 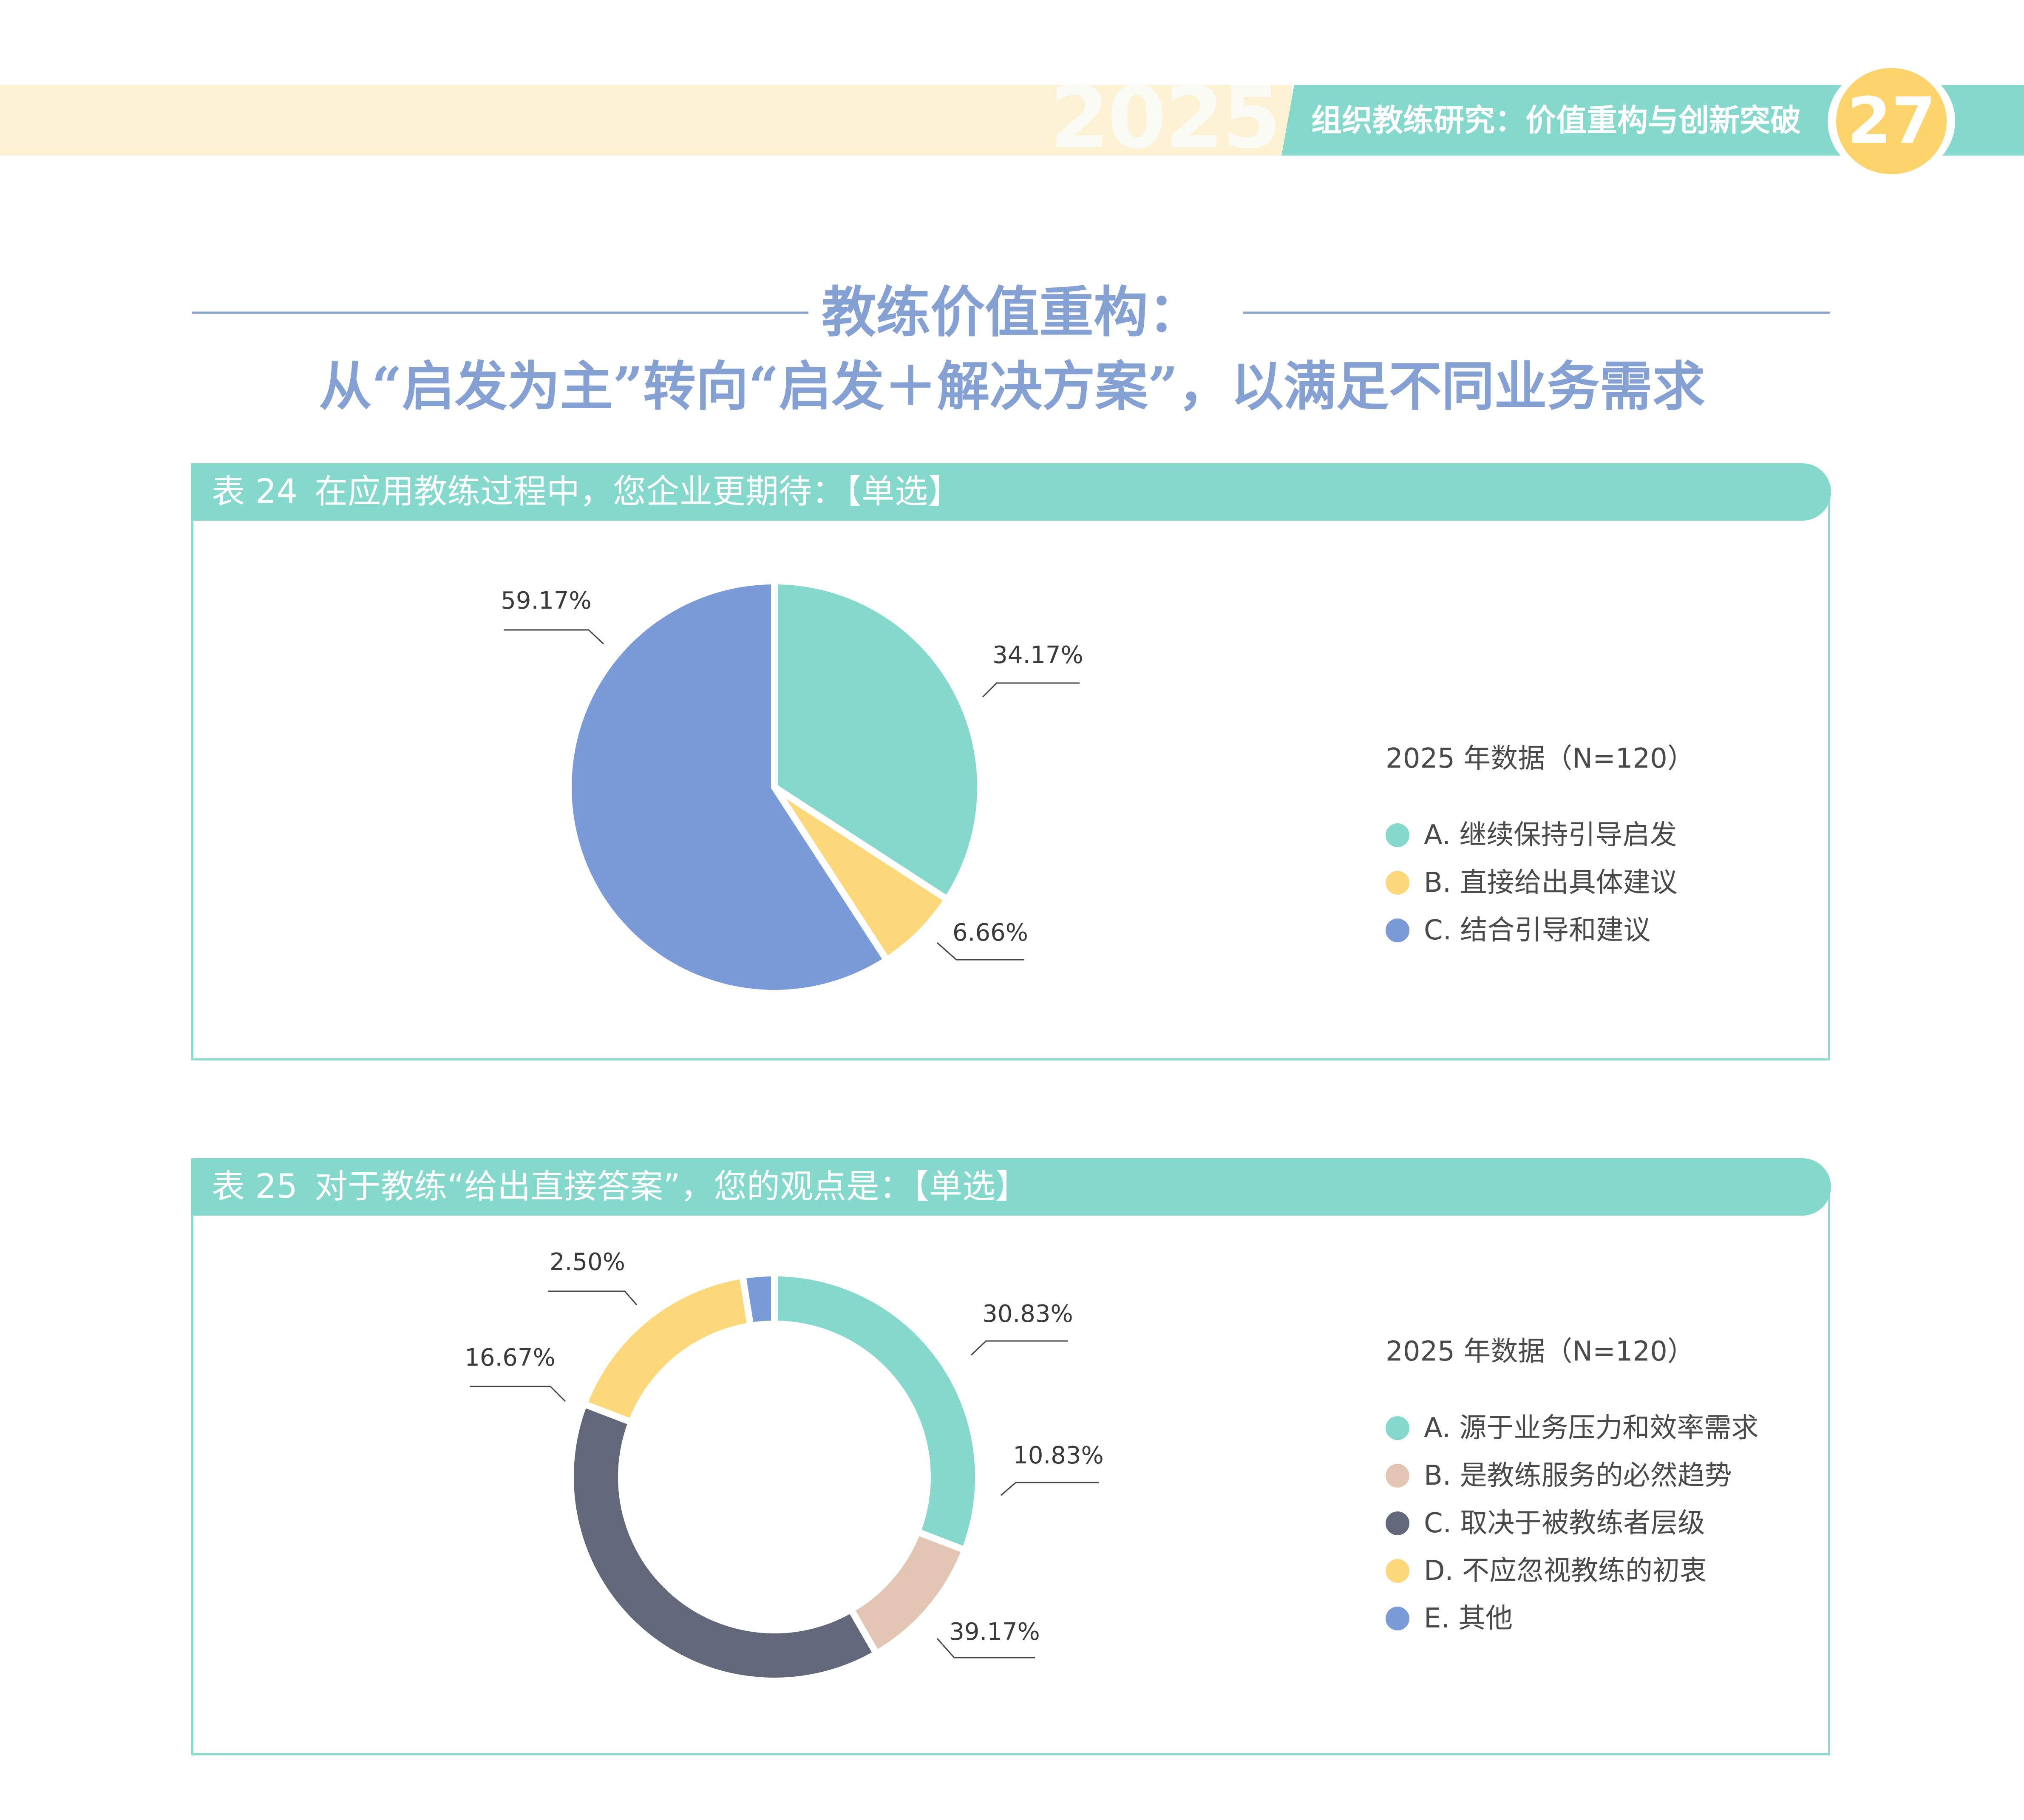 What do you see at coordinates (1058, 1455) in the screenshot?
I see `data-label: 10.83%` at bounding box center [1058, 1455].